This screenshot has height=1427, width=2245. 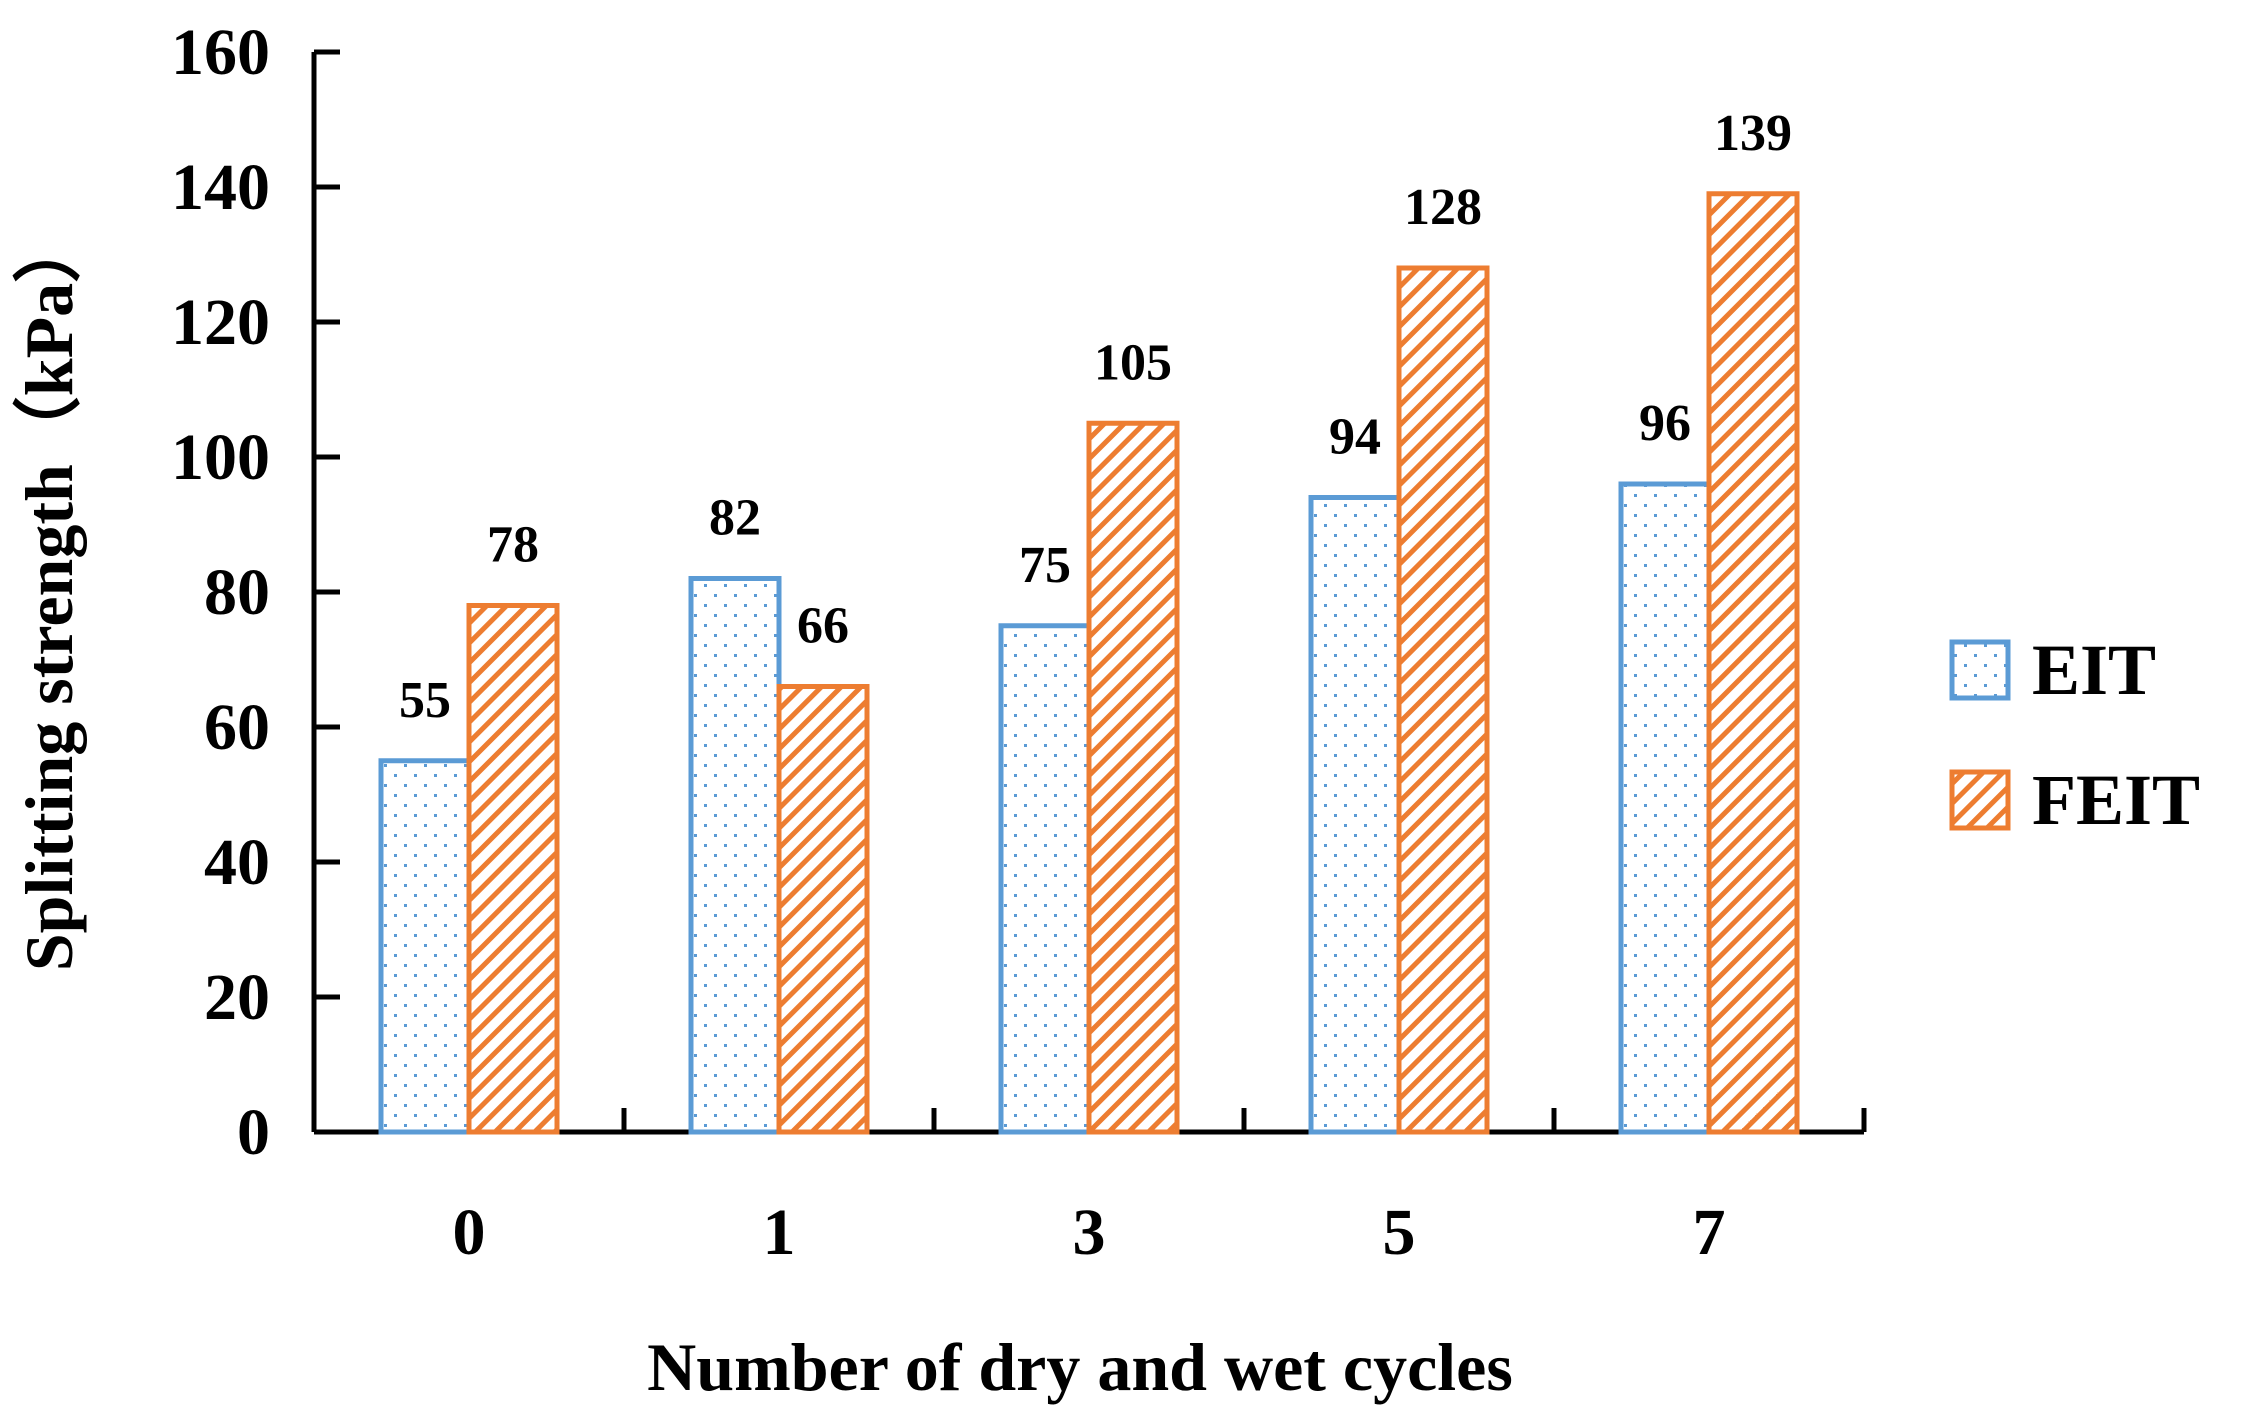 I want to click on legend-label-eit: EIT, so click(x=2094, y=670).